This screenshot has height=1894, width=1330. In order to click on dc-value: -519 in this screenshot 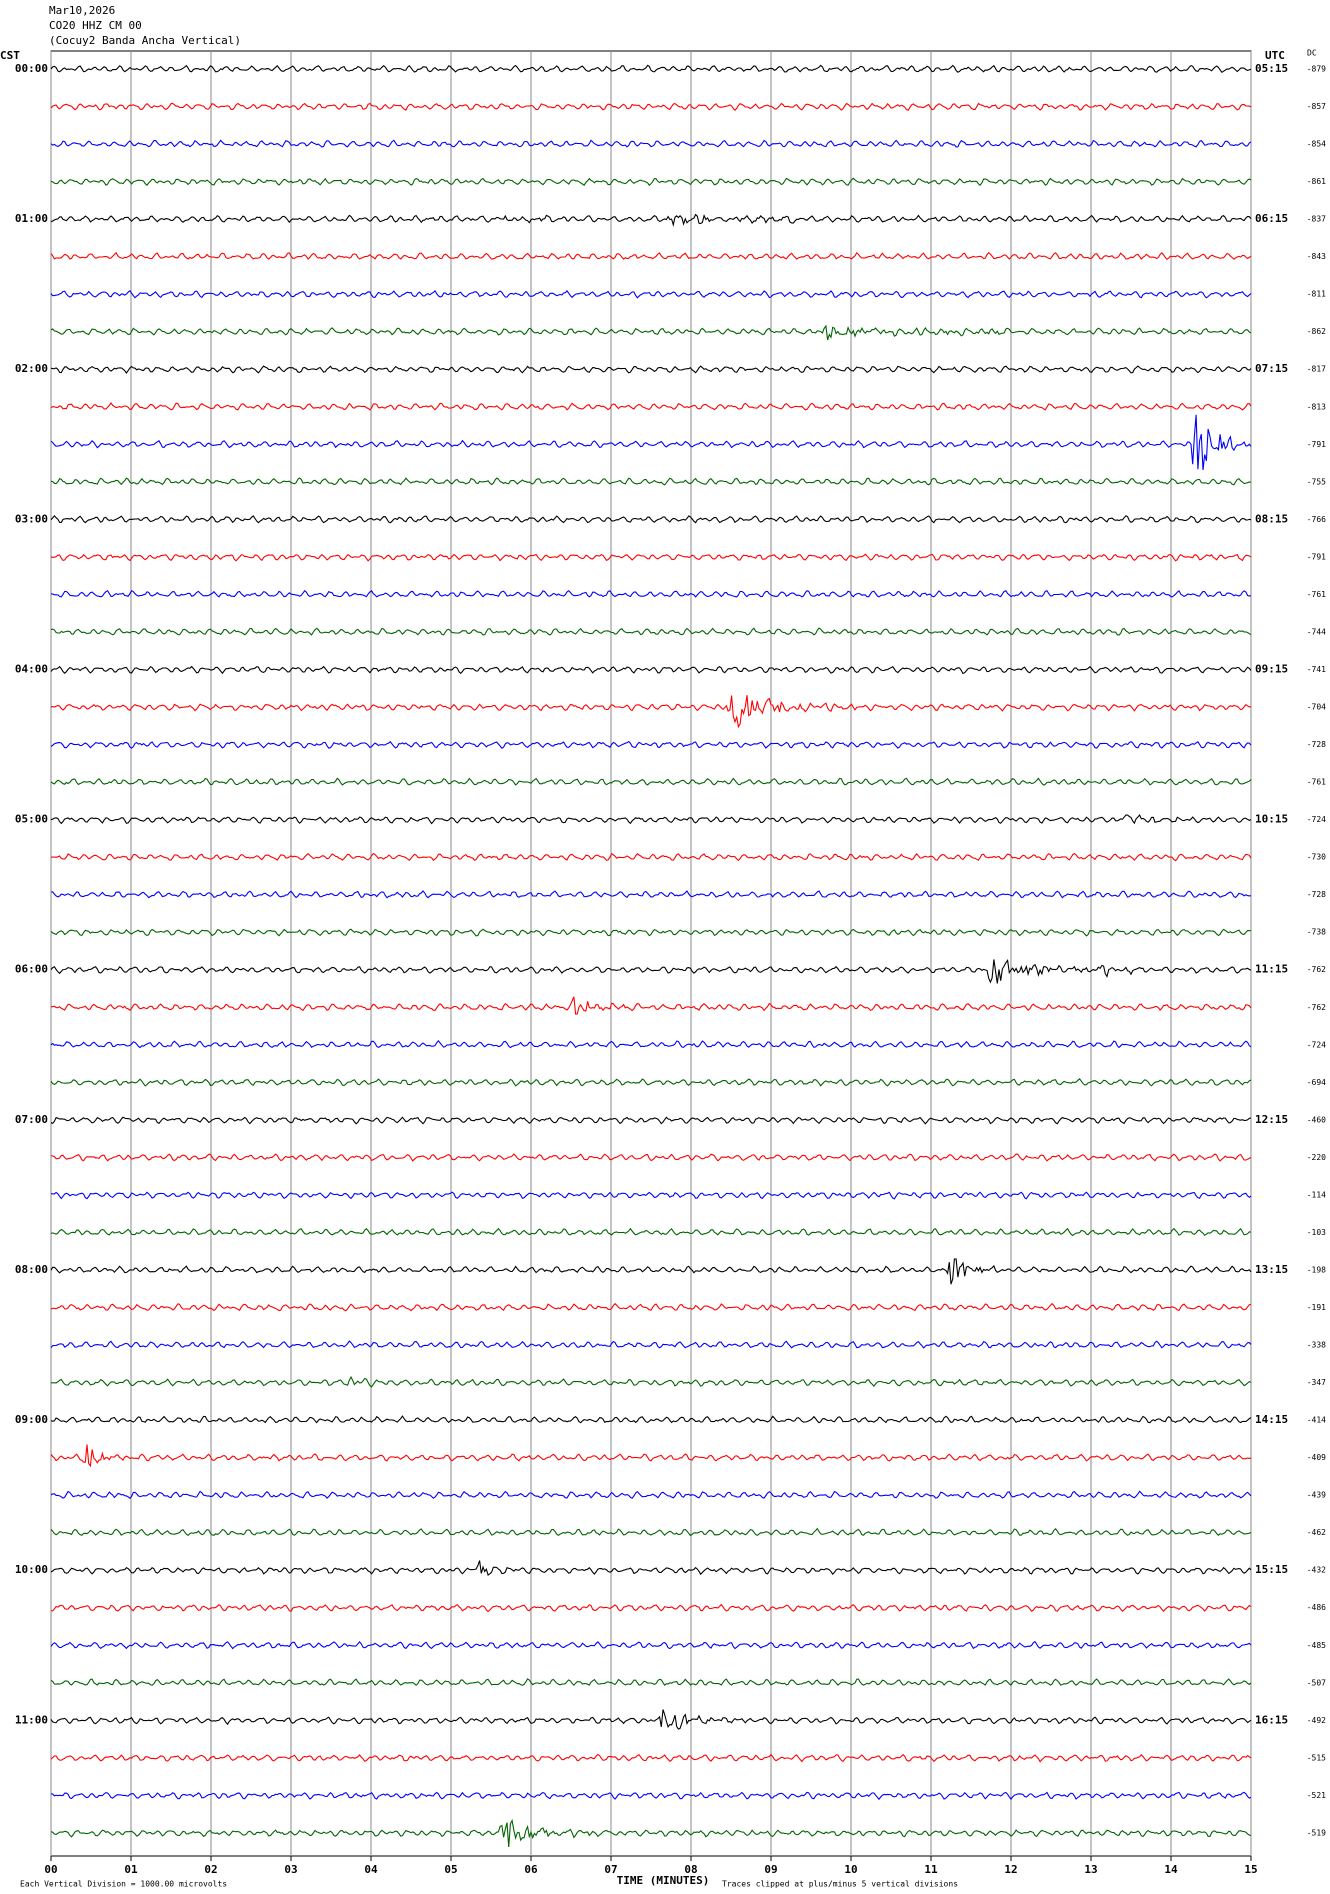, I will do `click(1316, 1832)`.